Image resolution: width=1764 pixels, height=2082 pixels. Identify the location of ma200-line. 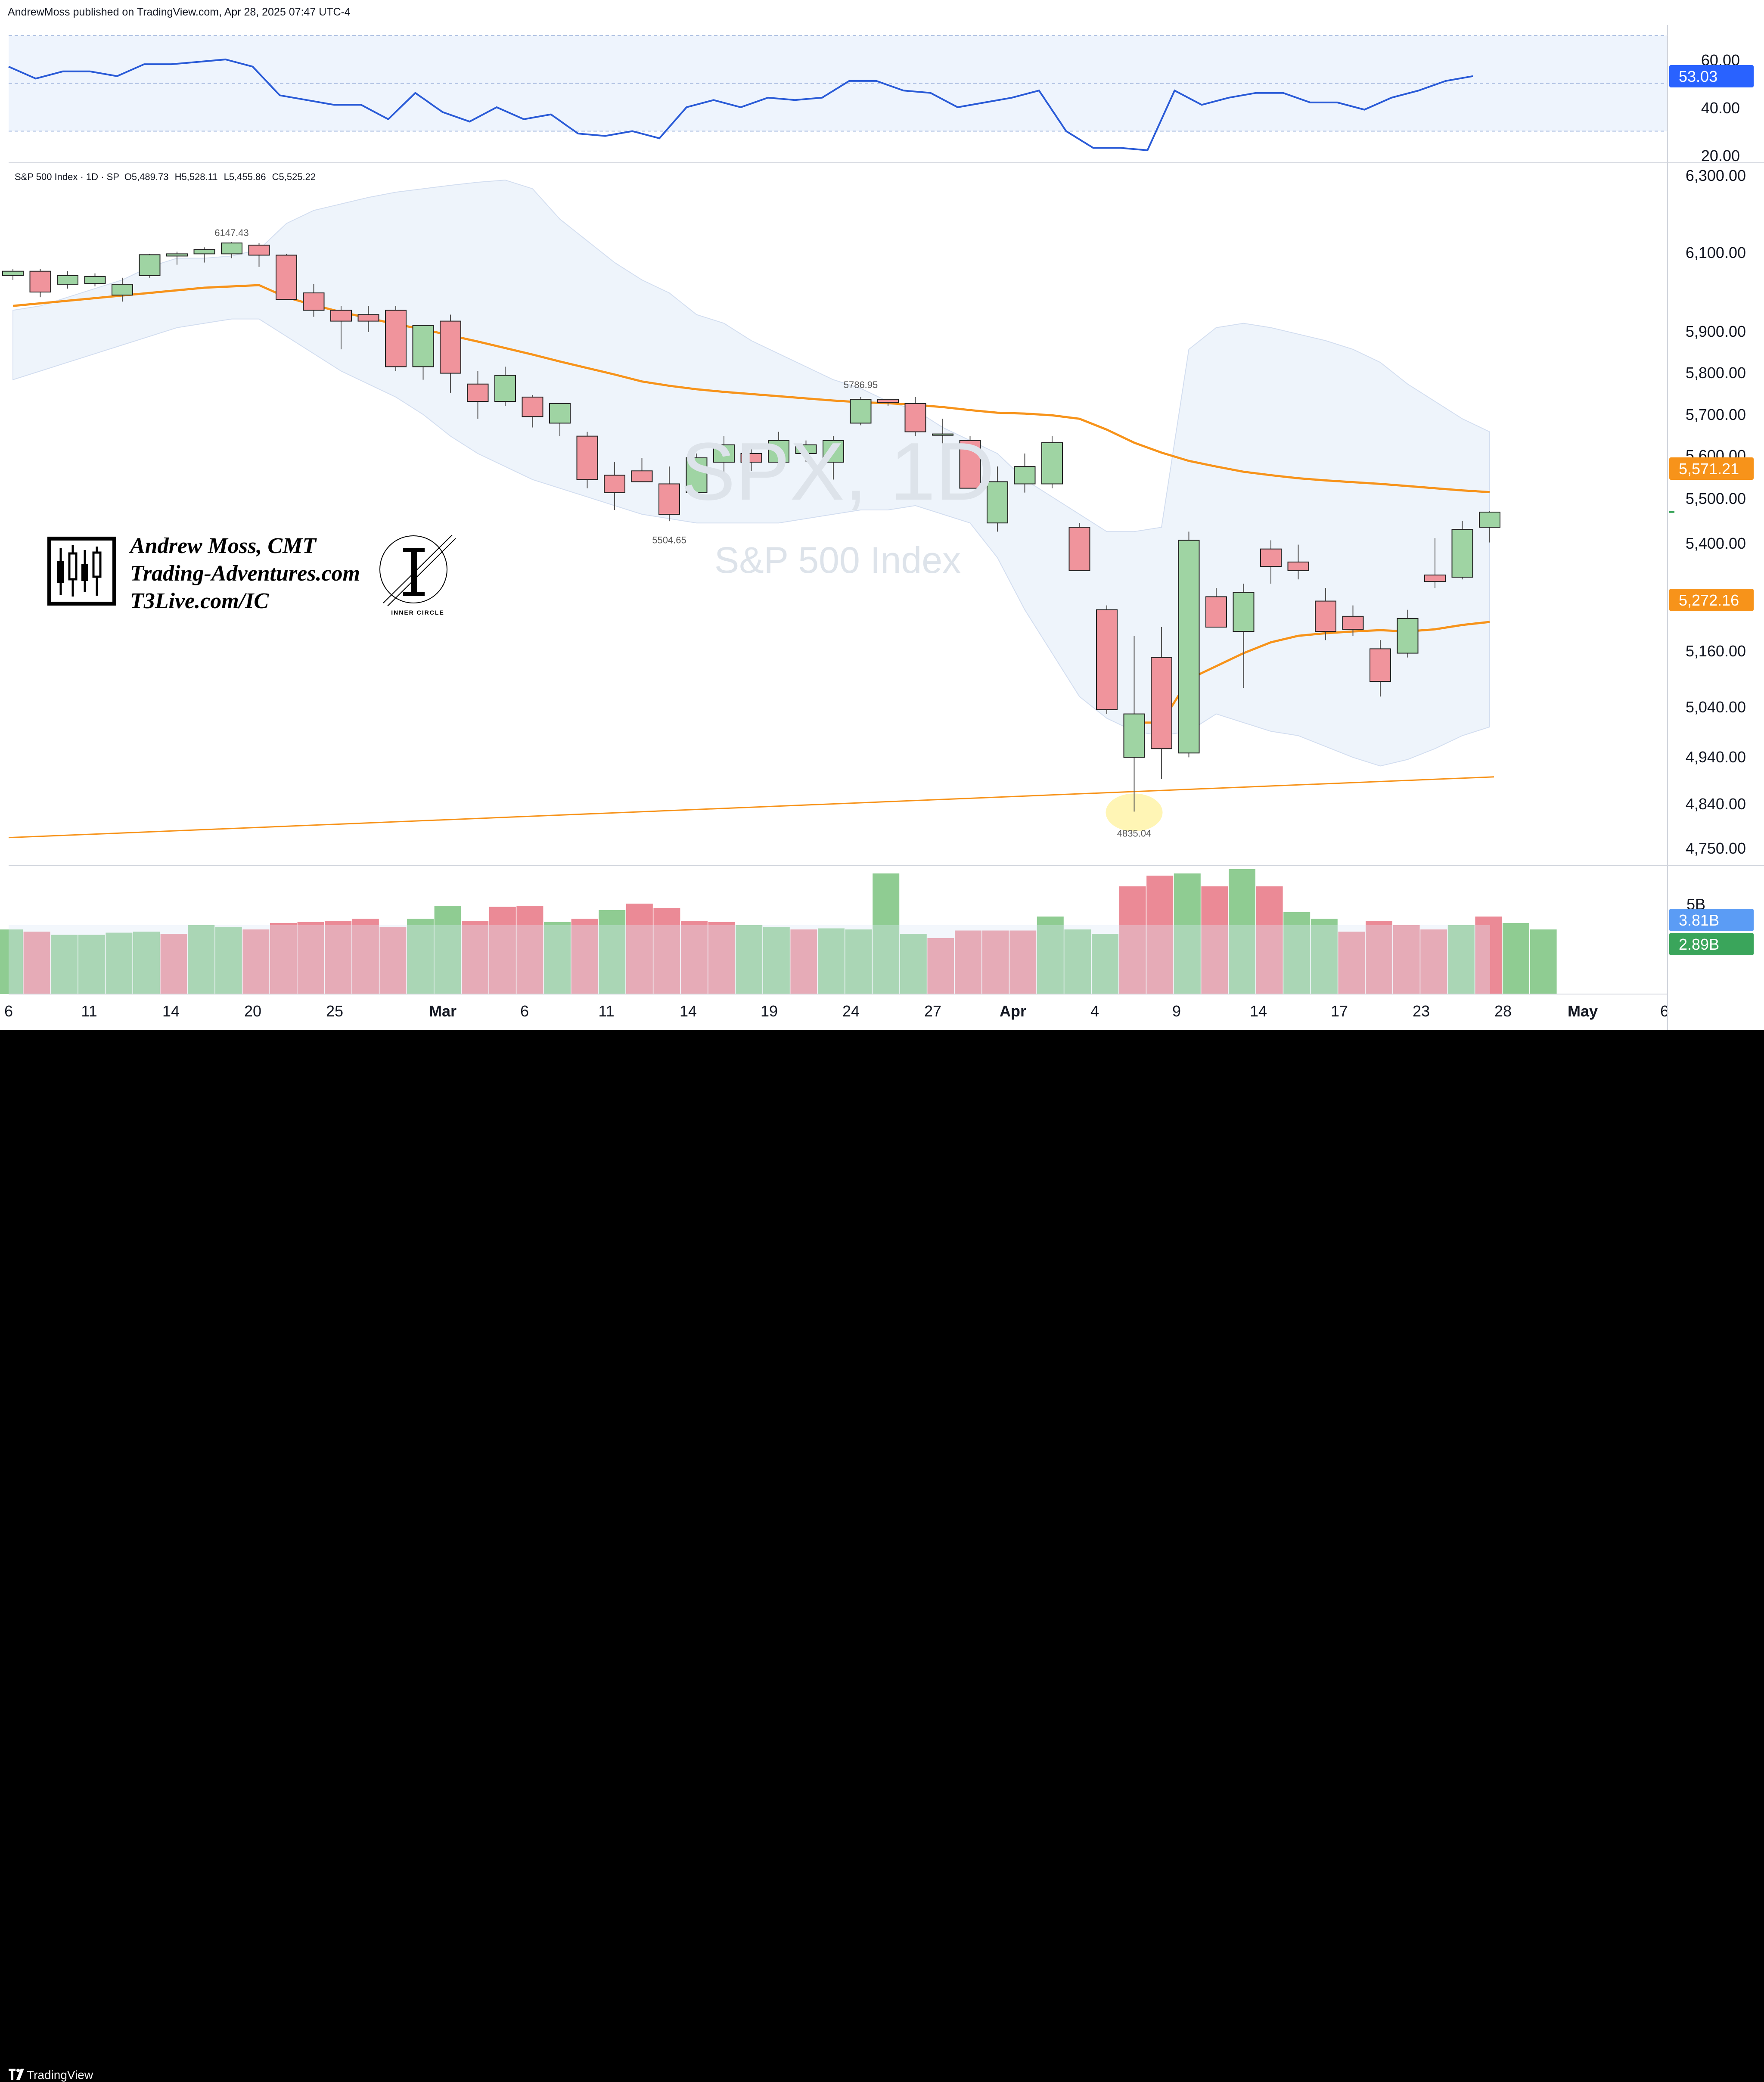
(751, 807).